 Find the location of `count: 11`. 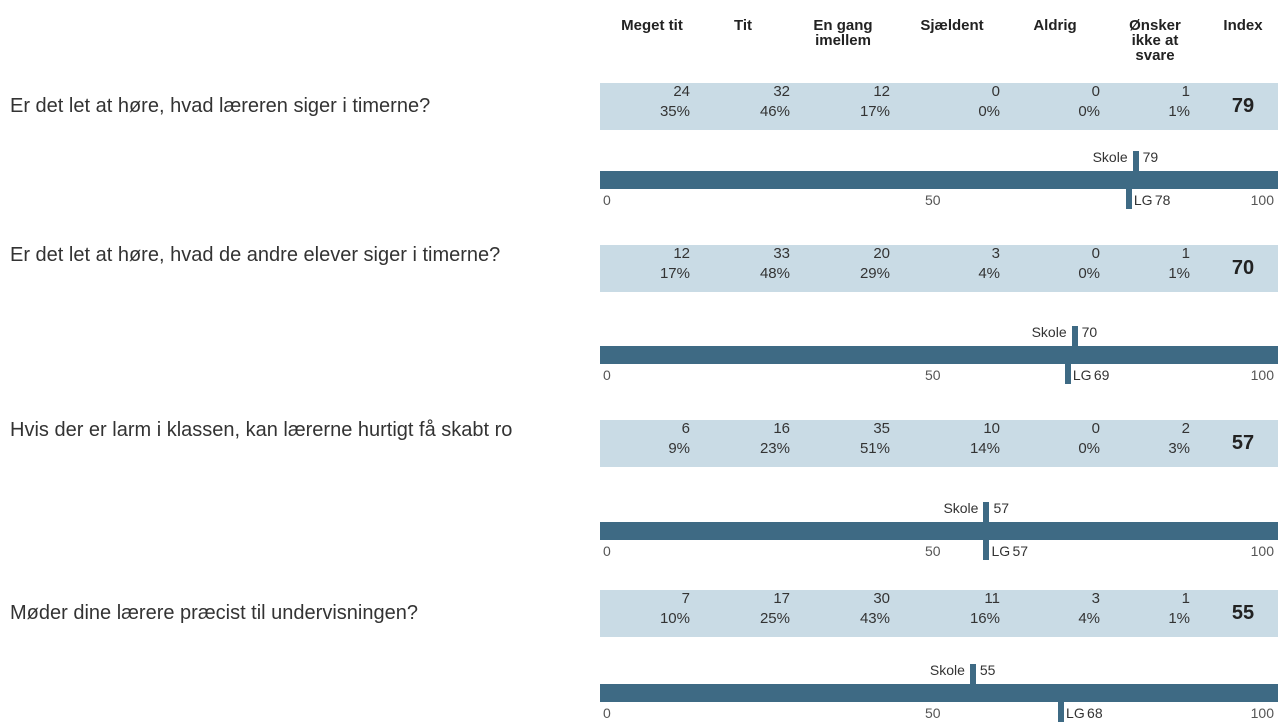

count: 11 is located at coordinates (992, 598).